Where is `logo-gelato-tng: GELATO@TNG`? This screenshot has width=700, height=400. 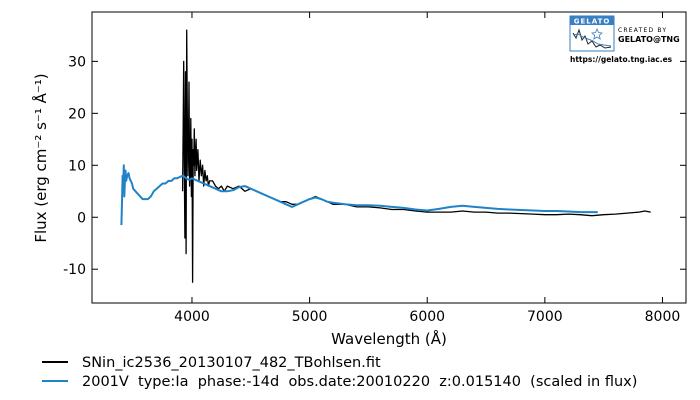
logo-gelato-tng: GELATO@TNG is located at coordinates (649, 39).